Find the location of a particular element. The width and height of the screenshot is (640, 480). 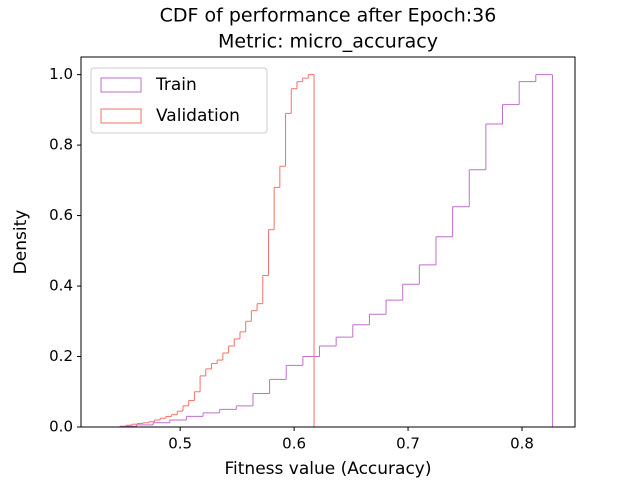

legend-box is located at coordinates (179, 100).